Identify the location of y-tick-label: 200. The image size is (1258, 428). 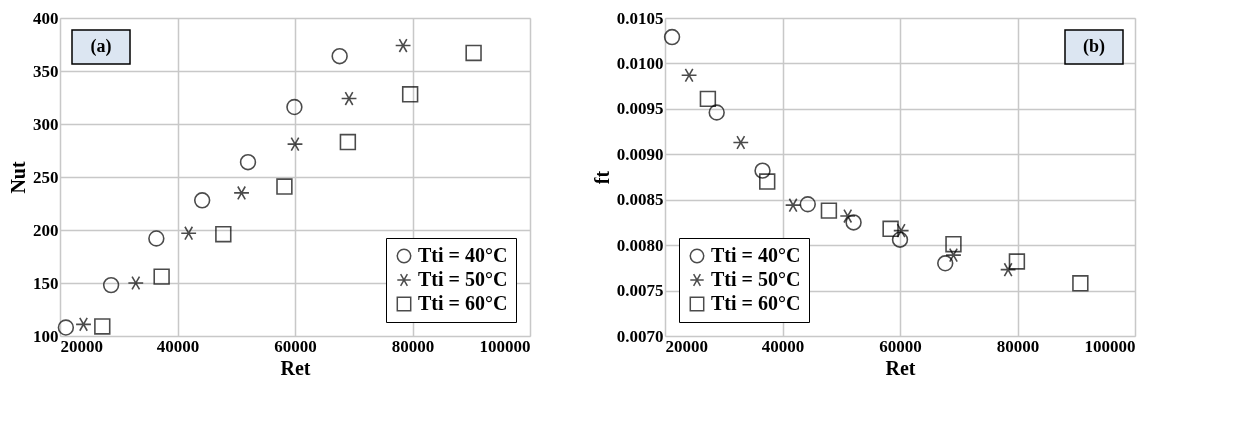
(46, 230).